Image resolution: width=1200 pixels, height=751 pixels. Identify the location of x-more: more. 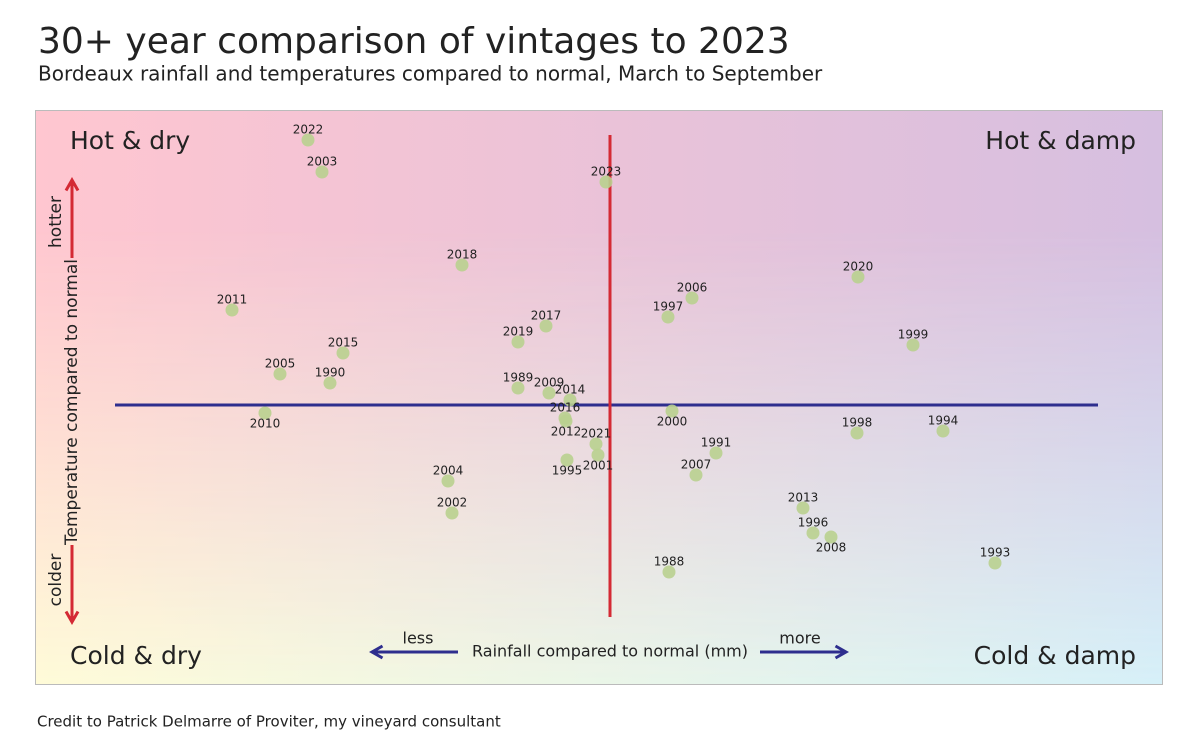
(799, 638).